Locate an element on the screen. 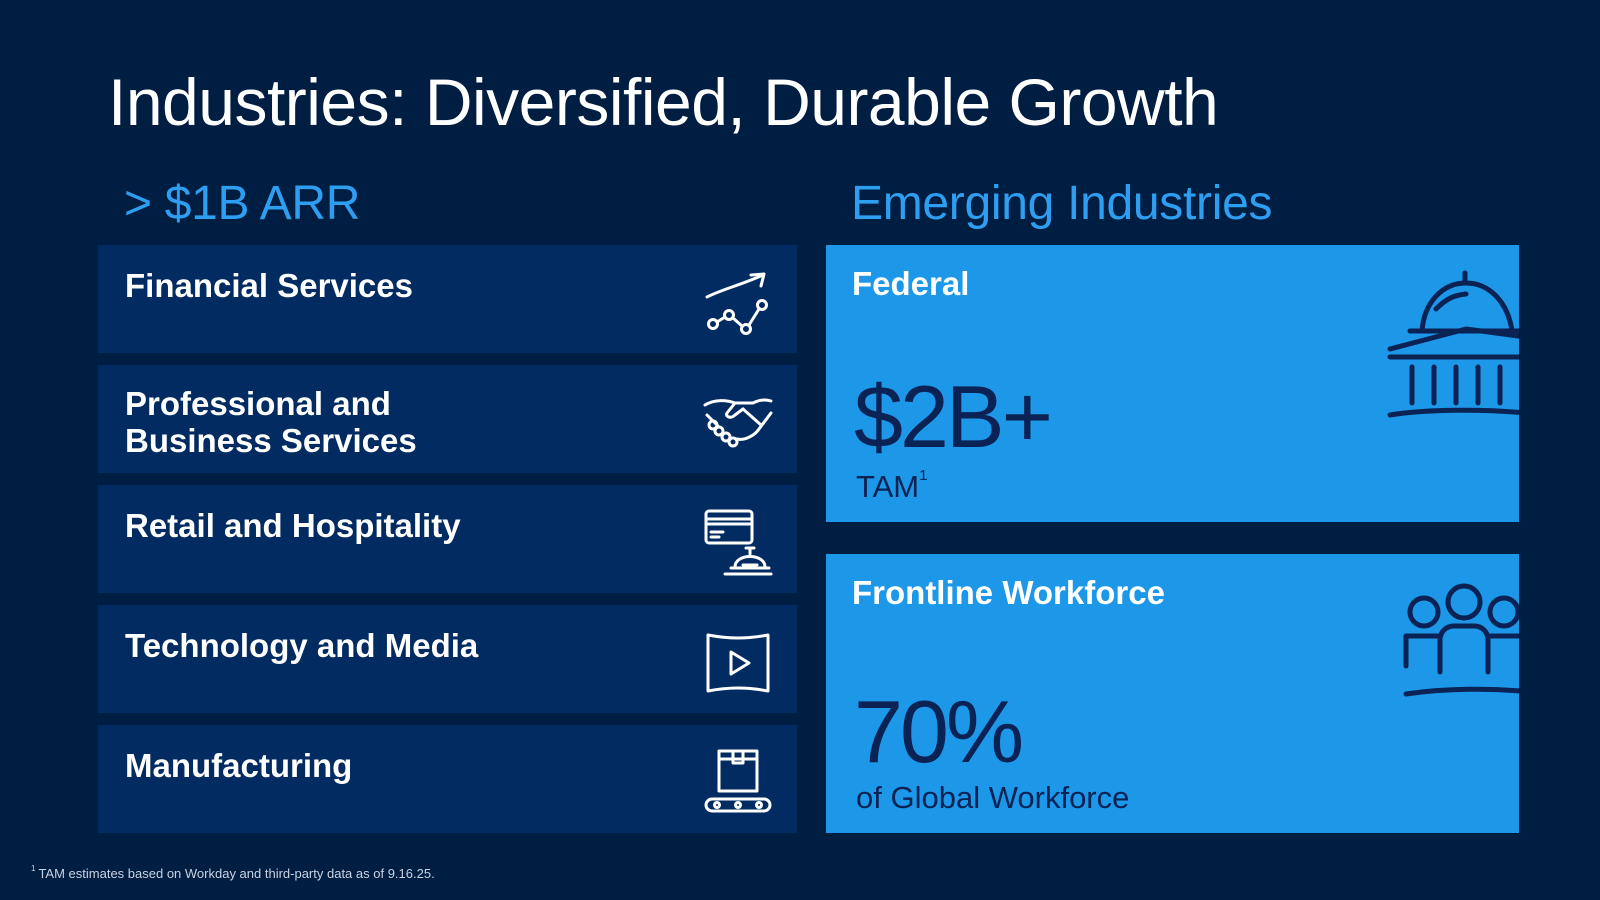 Image resolution: width=1600 pixels, height=900 pixels. industry-card-financial: Financial Services is located at coordinates (447, 299).